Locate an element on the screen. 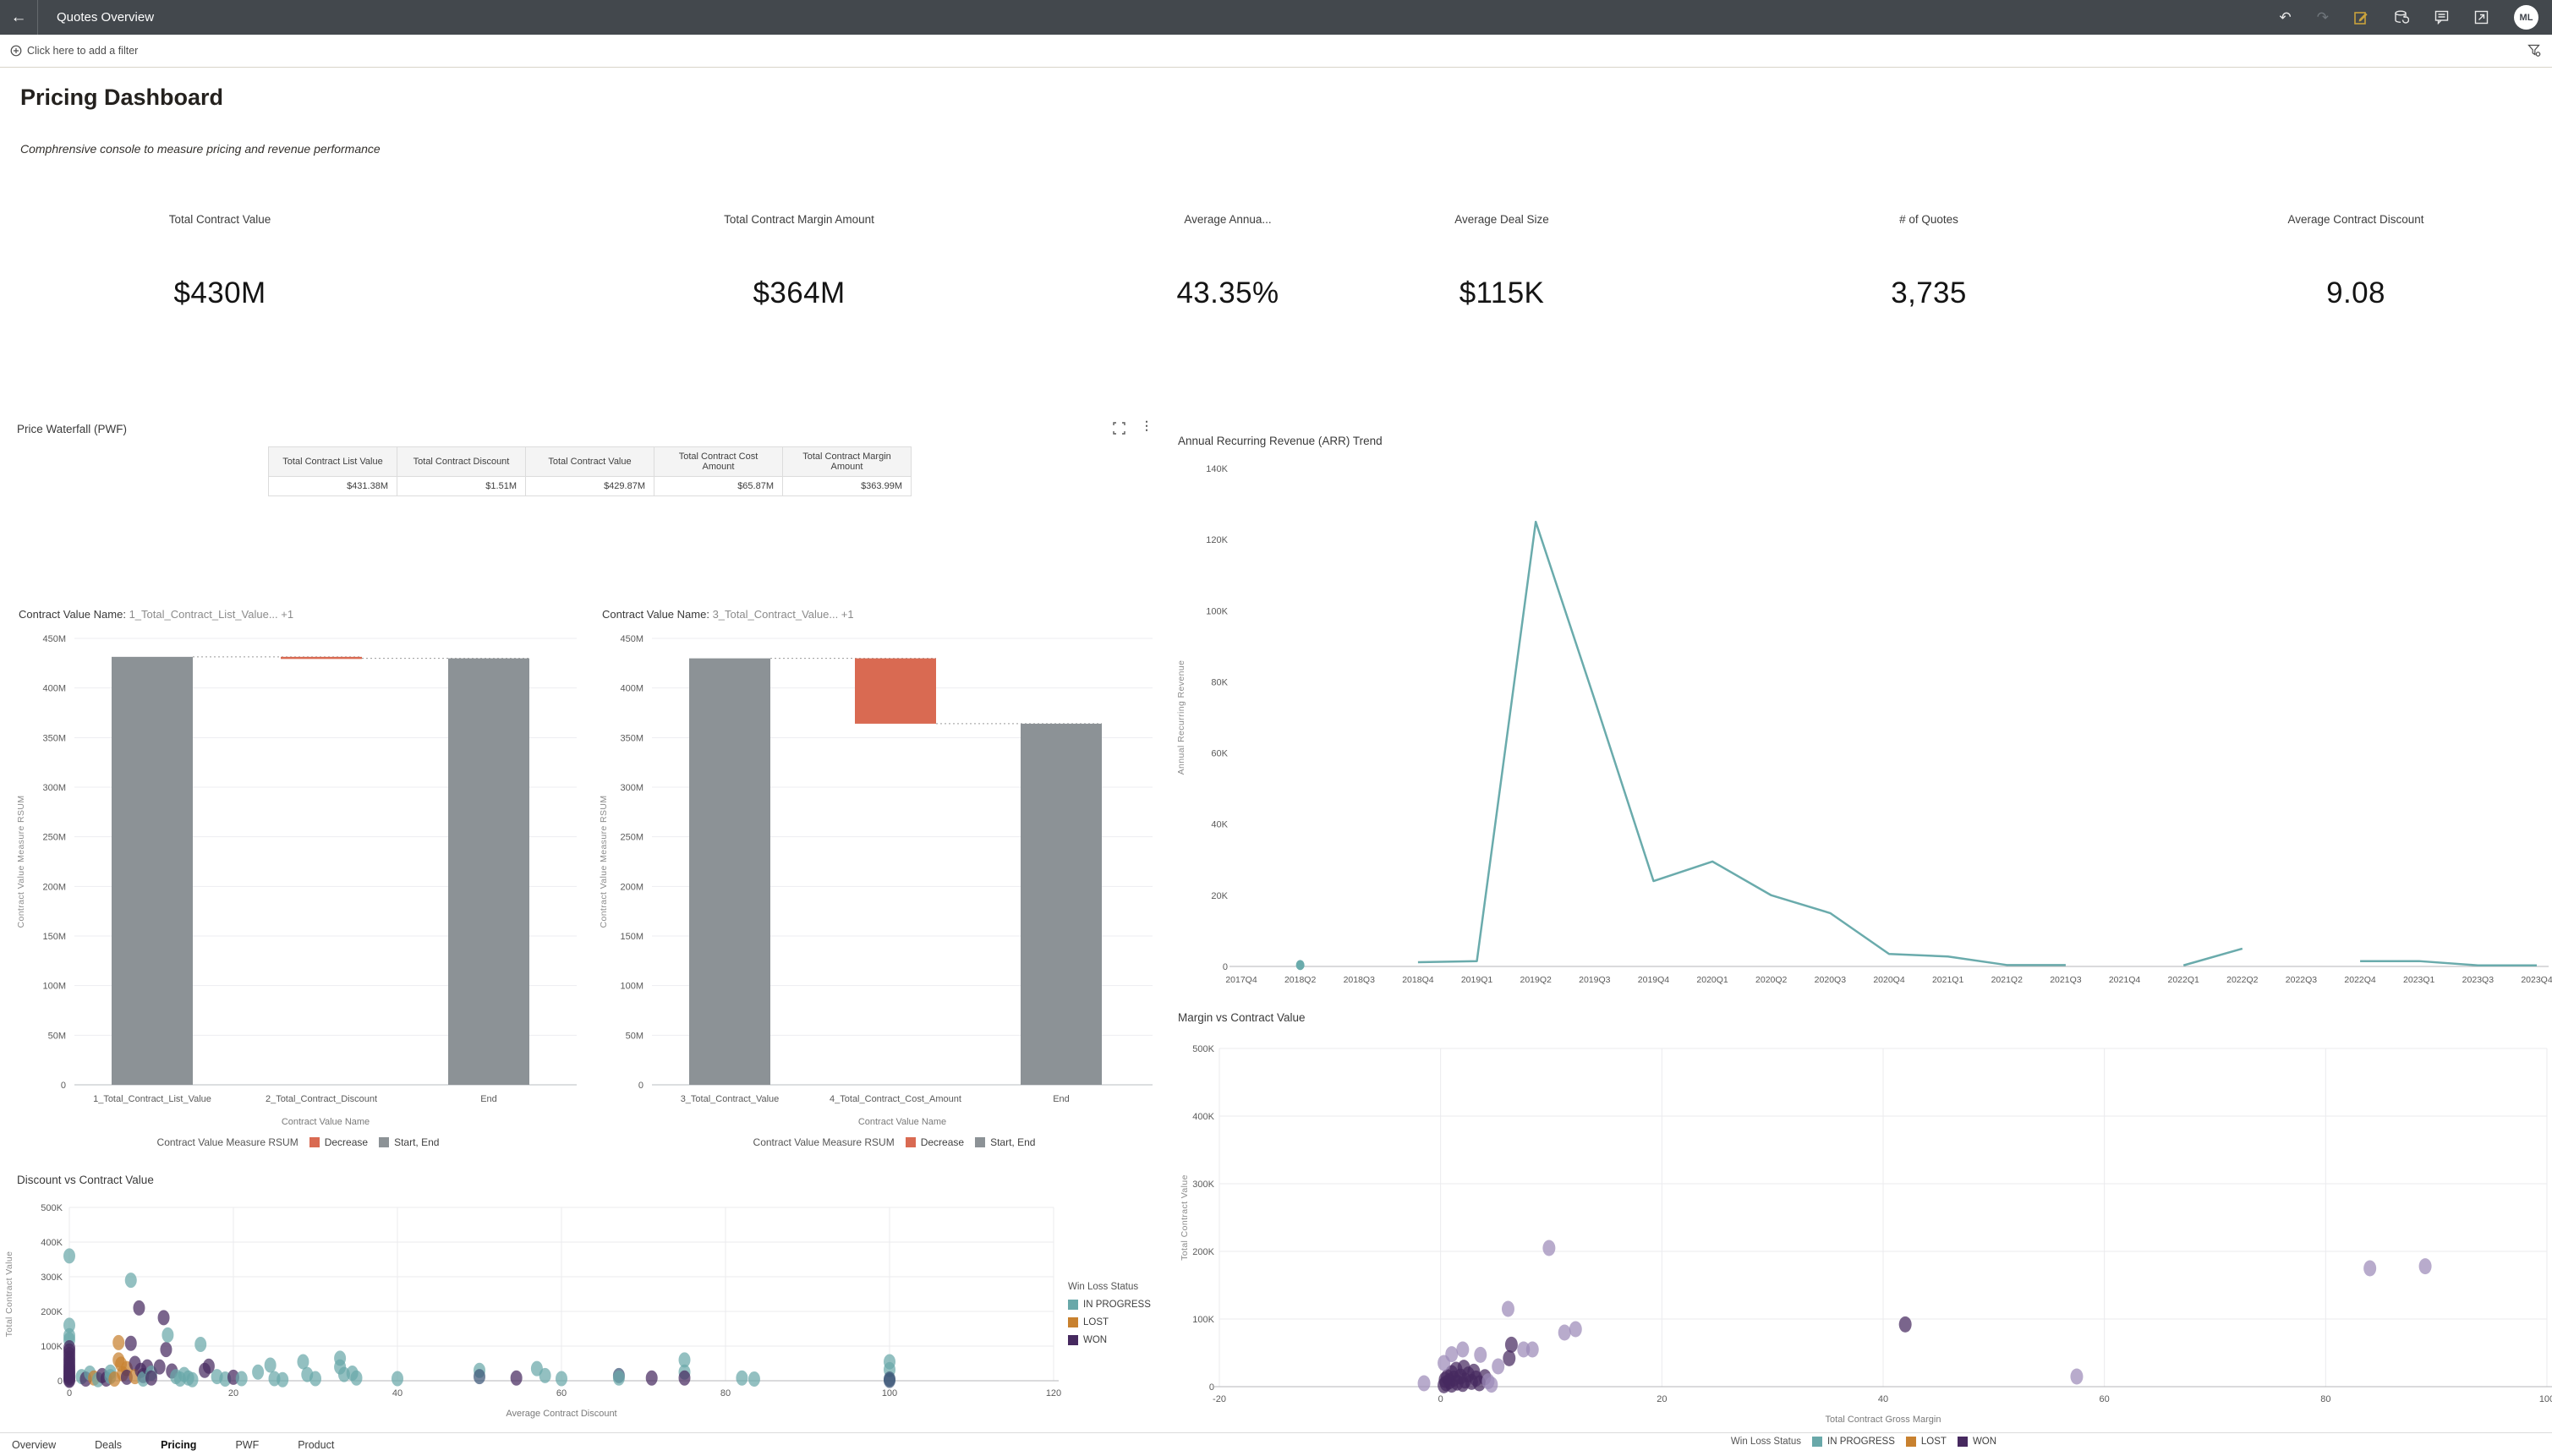 The image size is (2552, 1456). svg-text: 2_Total_Contract_Discount is located at coordinates (321, 1099).